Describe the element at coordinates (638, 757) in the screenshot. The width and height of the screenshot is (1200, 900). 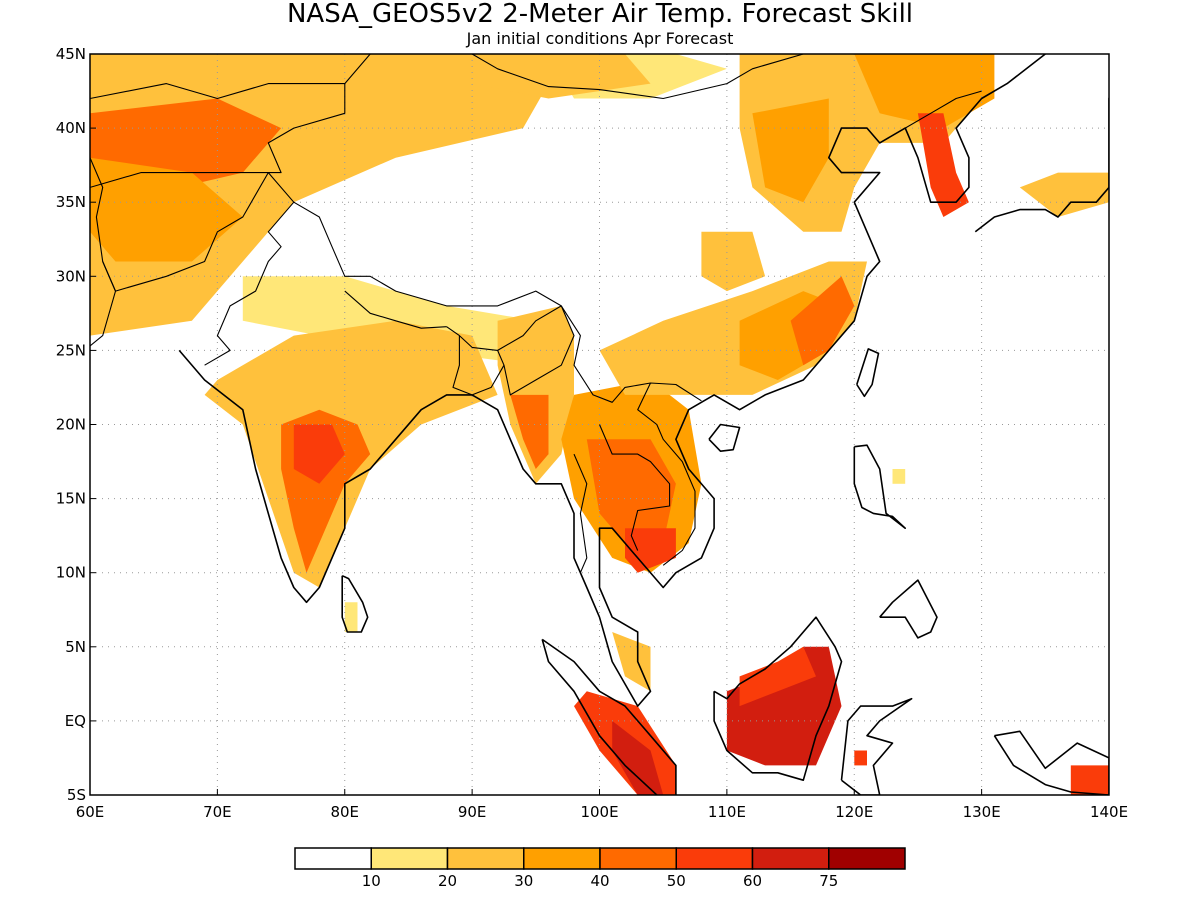
I see `skill-region-sumatra-core` at that location.